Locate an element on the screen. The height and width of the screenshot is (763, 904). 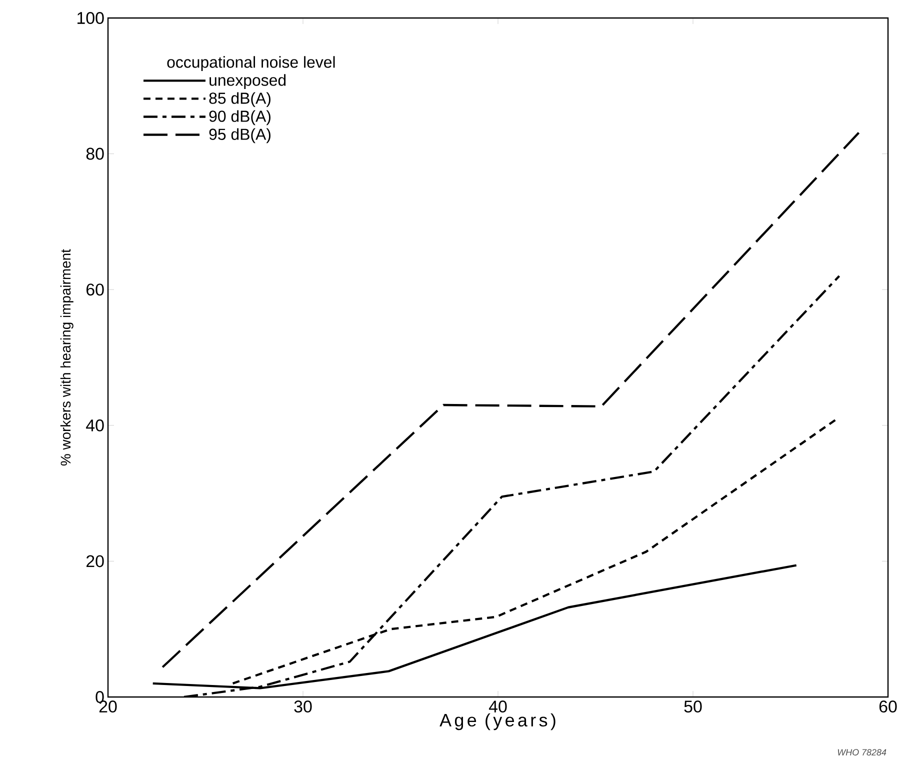
legend-label: 85 dB(A) is located at coordinates (239, 100).